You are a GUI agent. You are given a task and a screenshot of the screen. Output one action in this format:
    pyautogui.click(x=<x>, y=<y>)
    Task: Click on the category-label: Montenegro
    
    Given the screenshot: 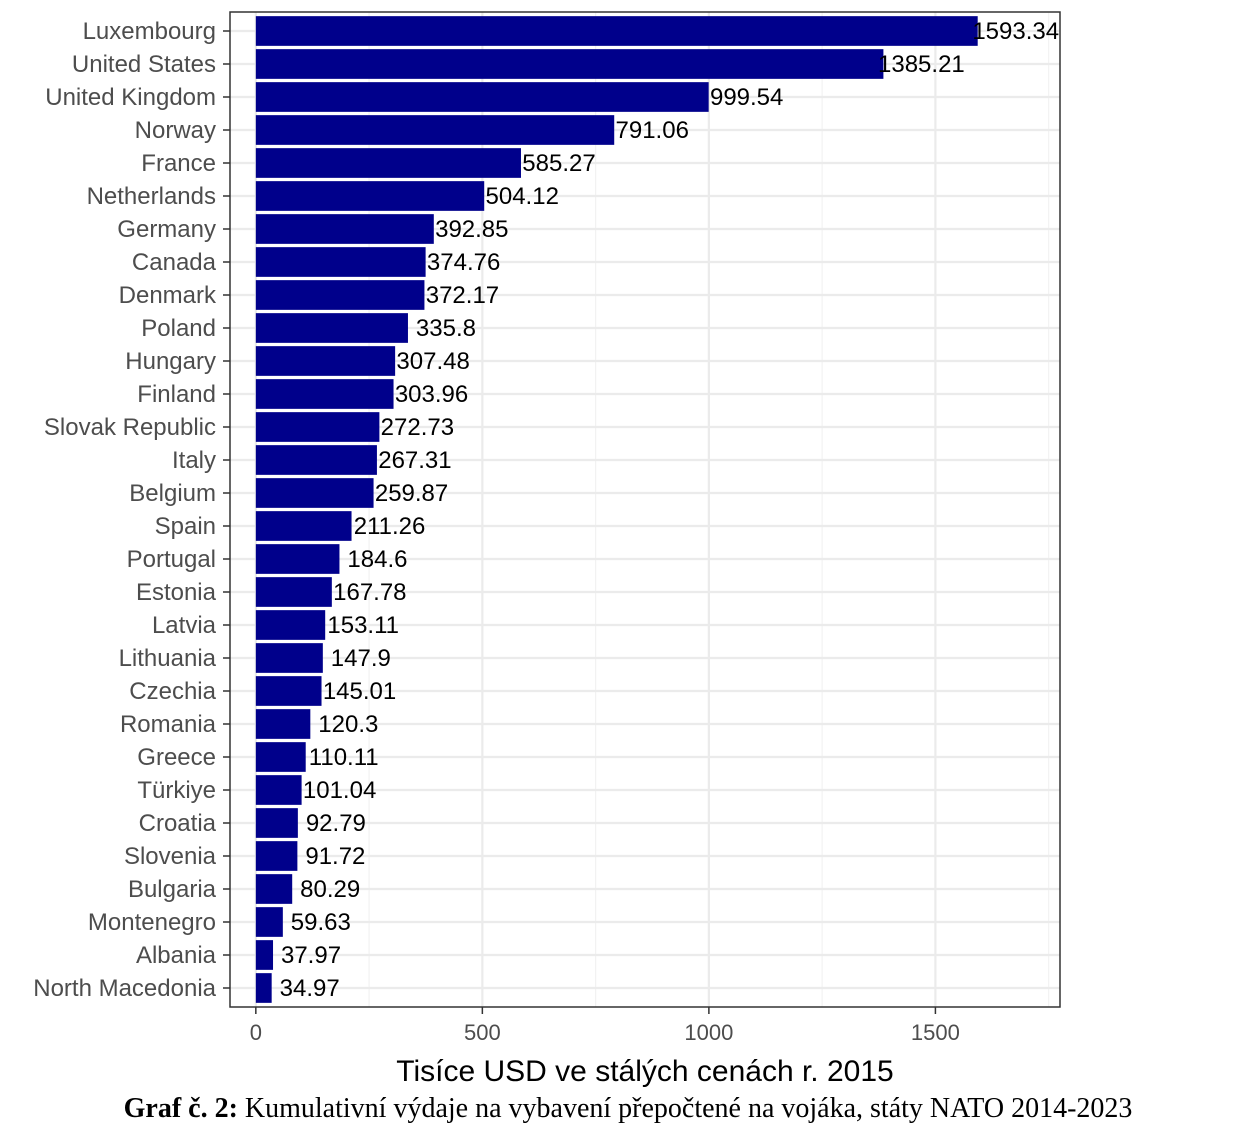 What is the action you would take?
    pyautogui.click(x=152, y=922)
    